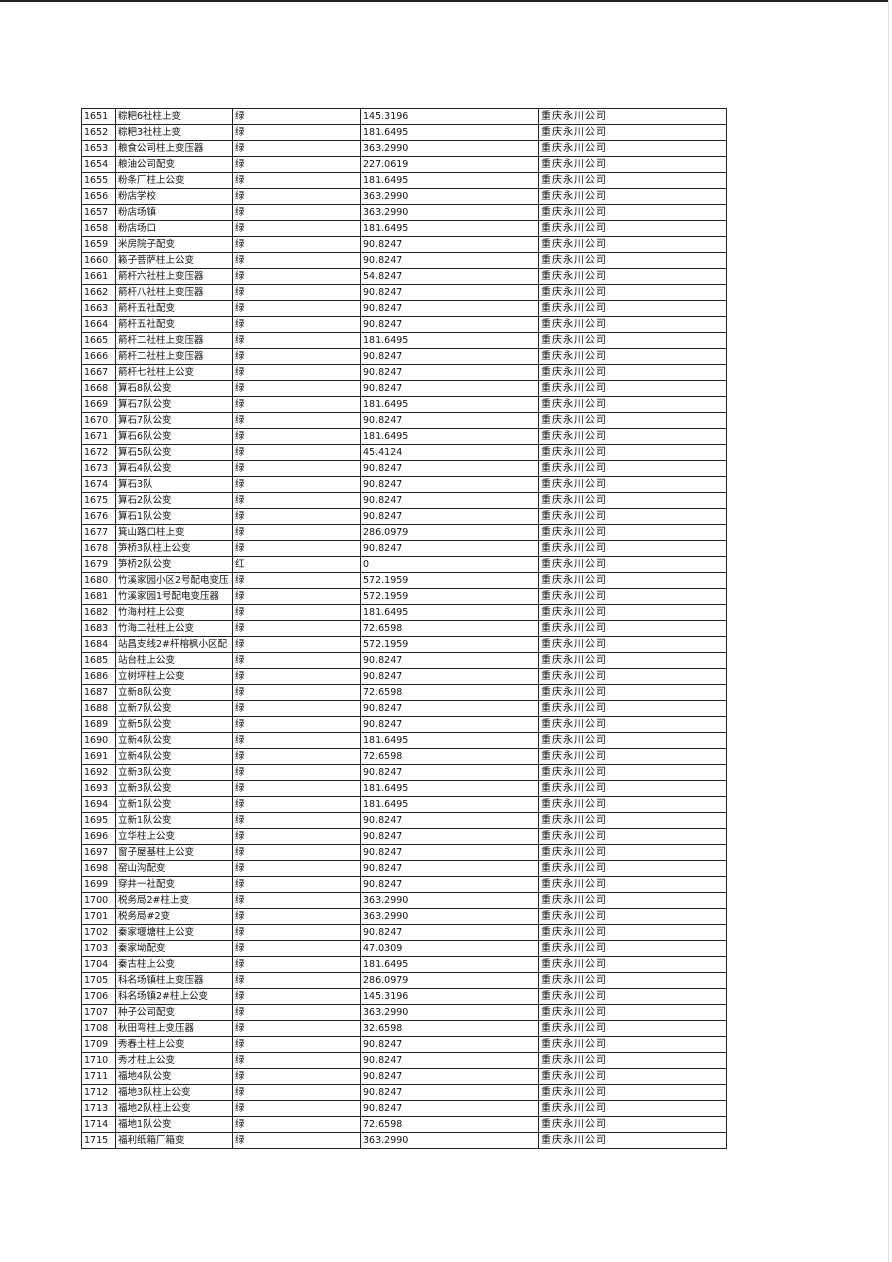  Describe the element at coordinates (98, 884) in the screenshot. I see `row-number-cell: 1699` at that location.